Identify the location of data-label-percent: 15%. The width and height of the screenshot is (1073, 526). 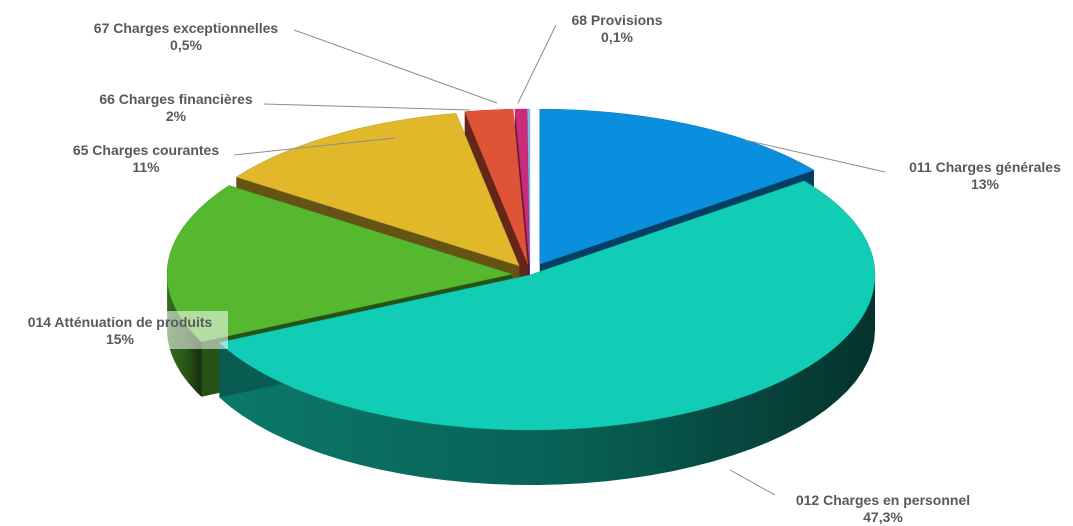
(120, 339).